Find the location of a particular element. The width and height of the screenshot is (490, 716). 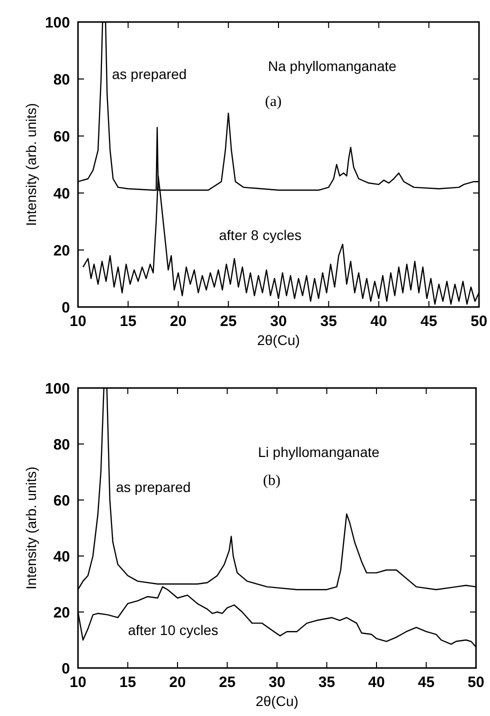

series-label: after 8 cycles is located at coordinates (260, 235).